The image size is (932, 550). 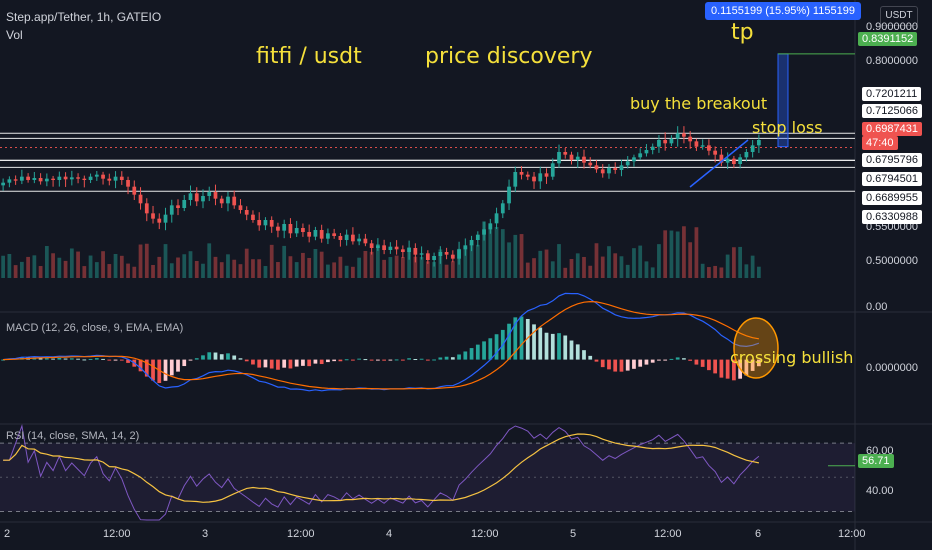 I want to click on crossing-highlight, so click(x=756, y=348).